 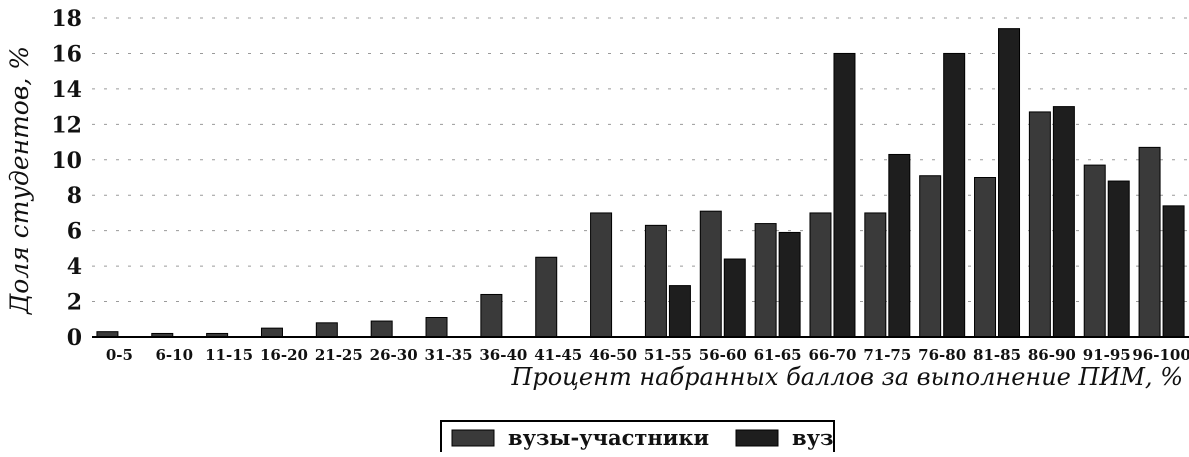 What do you see at coordinates (812, 437) in the screenshot?
I see `legend-label-university: вуз` at bounding box center [812, 437].